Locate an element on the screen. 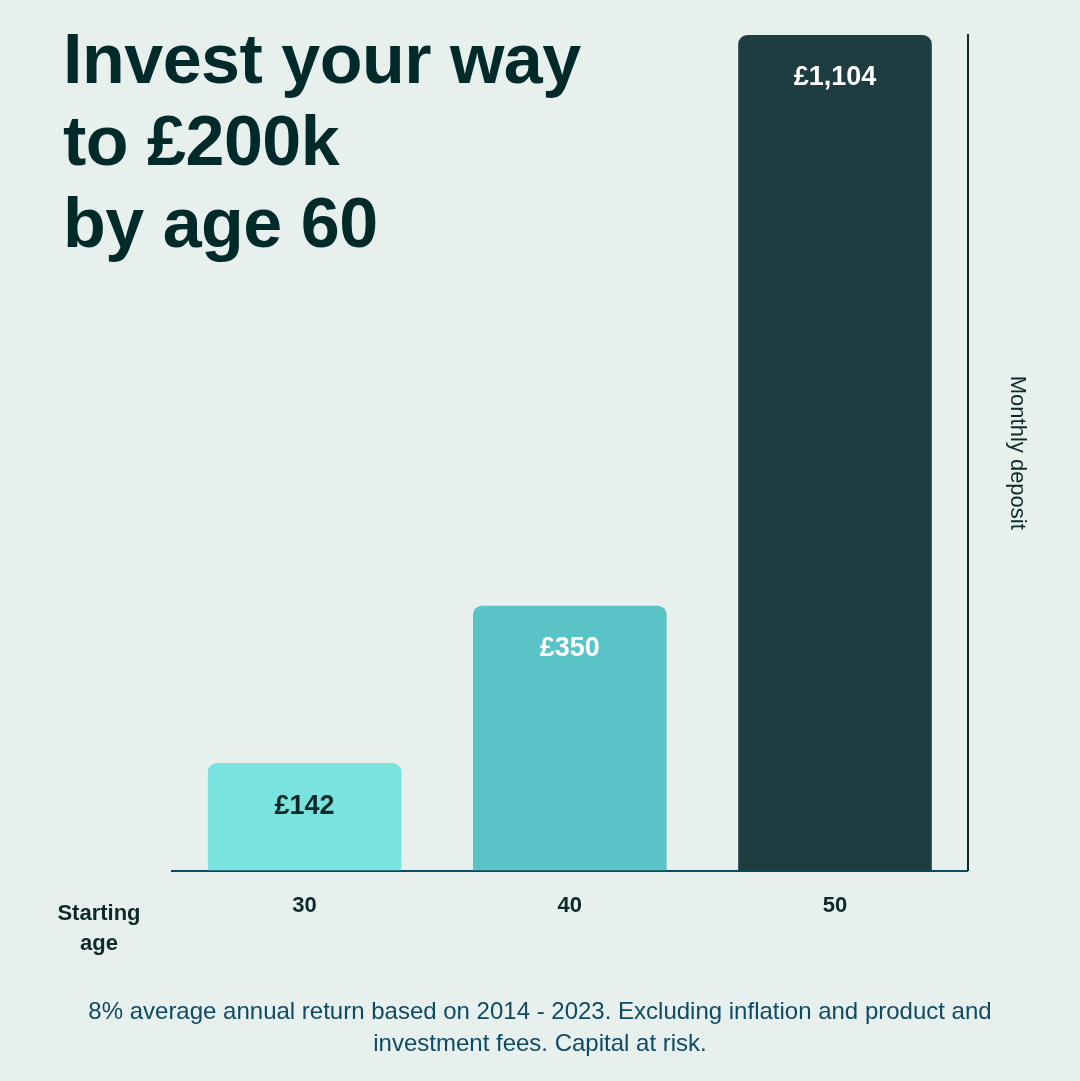 This screenshot has height=1081, width=1080. text: Invest your way to £200k by age 60 is located at coordinates (322, 141).